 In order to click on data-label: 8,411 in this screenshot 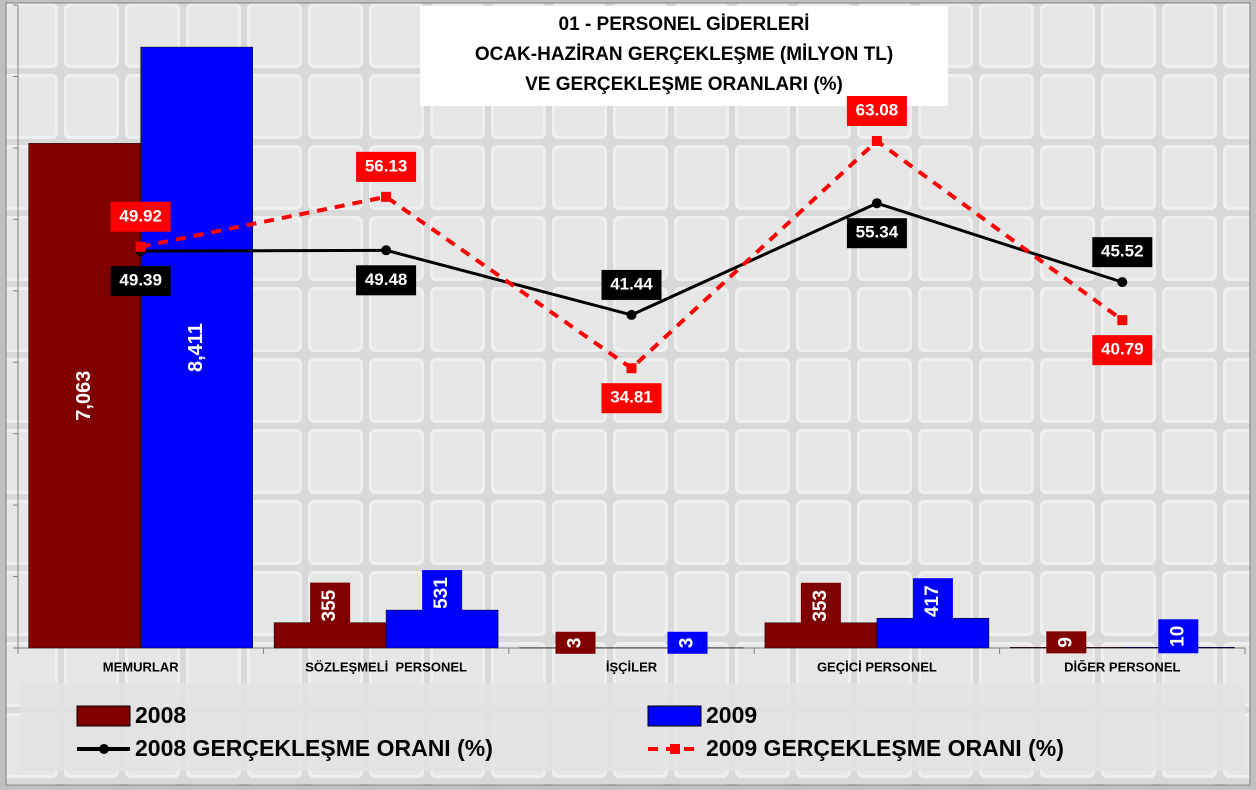, I will do `click(196, 347)`.